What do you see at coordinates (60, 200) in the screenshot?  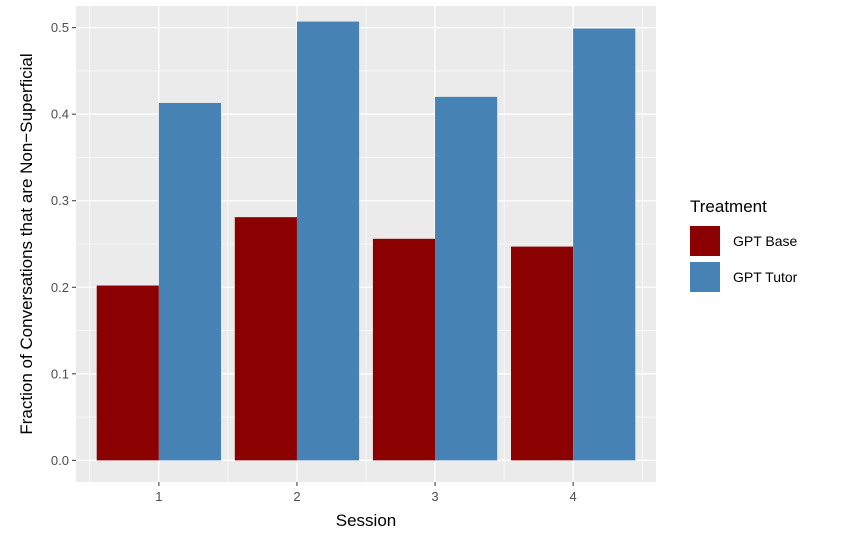 I see `y-tick-label: 0.3` at bounding box center [60, 200].